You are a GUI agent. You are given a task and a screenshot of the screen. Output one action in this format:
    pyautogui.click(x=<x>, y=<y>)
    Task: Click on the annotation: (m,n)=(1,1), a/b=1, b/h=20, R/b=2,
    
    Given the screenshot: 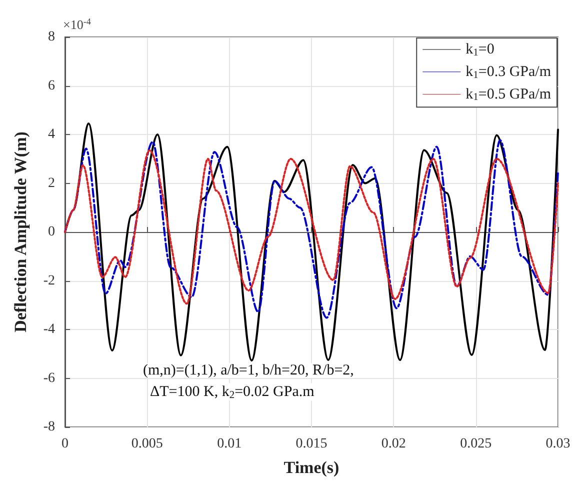 What is the action you would take?
    pyautogui.click(x=248, y=370)
    